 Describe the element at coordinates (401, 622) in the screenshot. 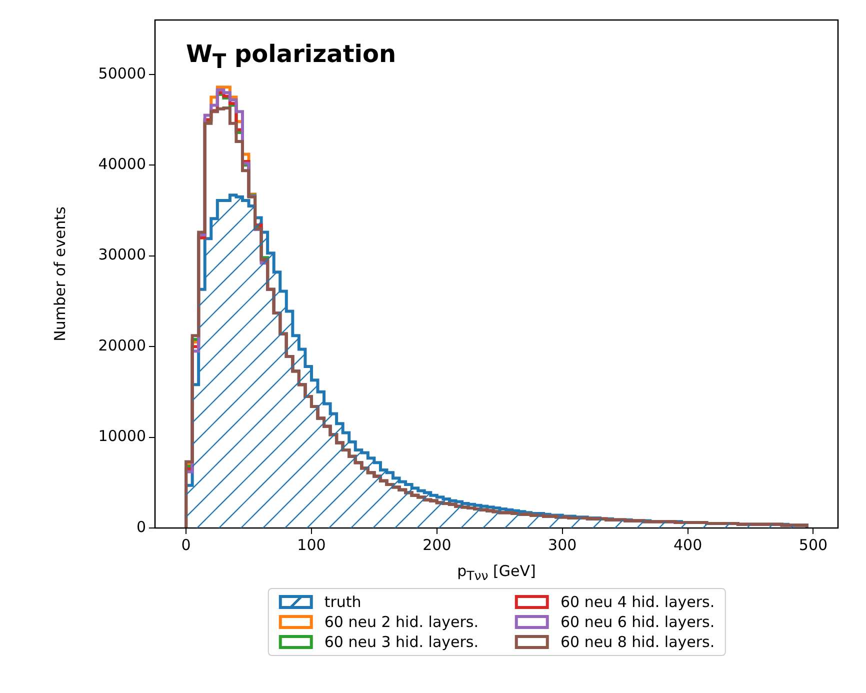

I see `legend-label: 60 neu 2 hid. layers.` at that location.